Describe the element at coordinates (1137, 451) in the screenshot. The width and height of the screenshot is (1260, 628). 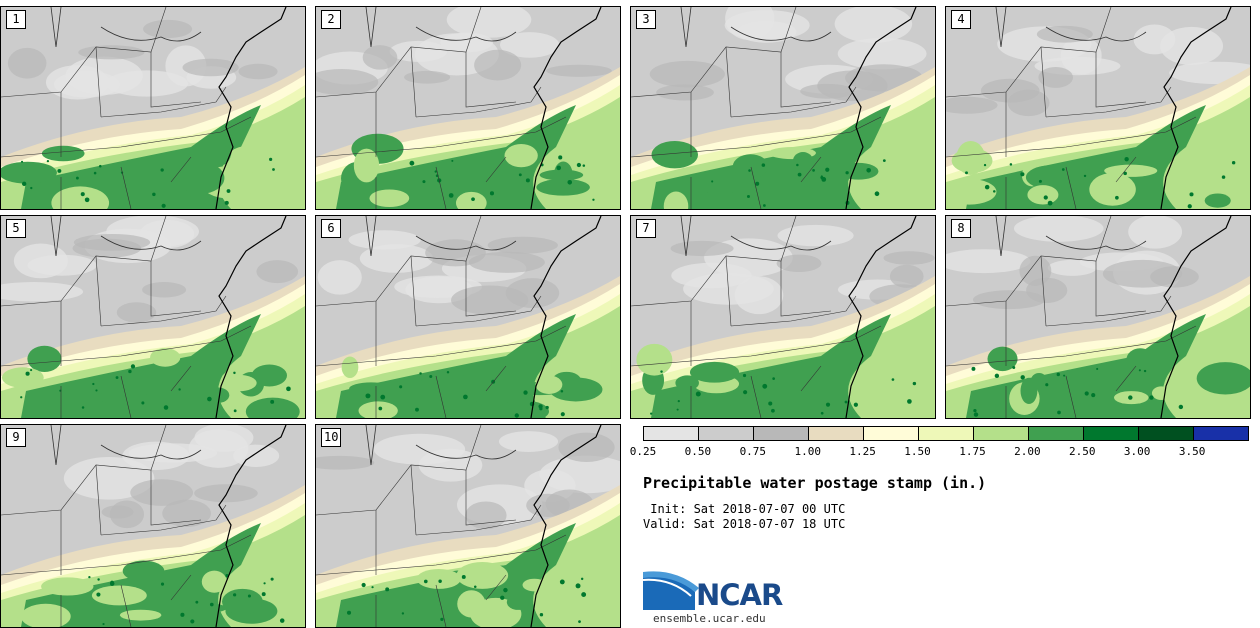
I see `colorbar-tick-label: 3.00` at that location.